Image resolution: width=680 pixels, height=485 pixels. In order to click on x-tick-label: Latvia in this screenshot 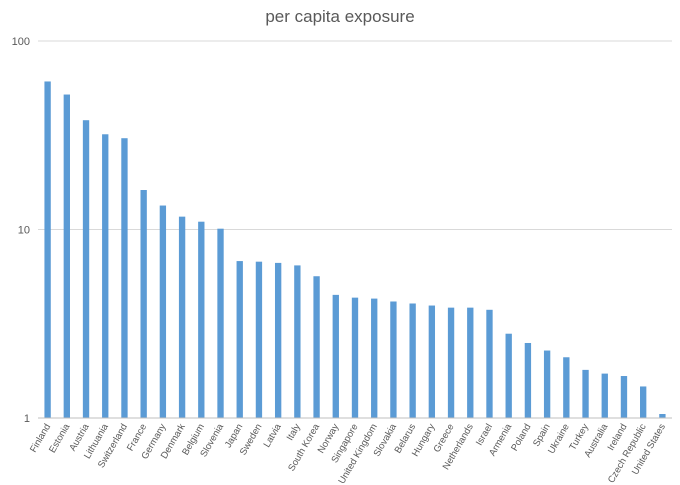, I will do `click(273, 435)`.